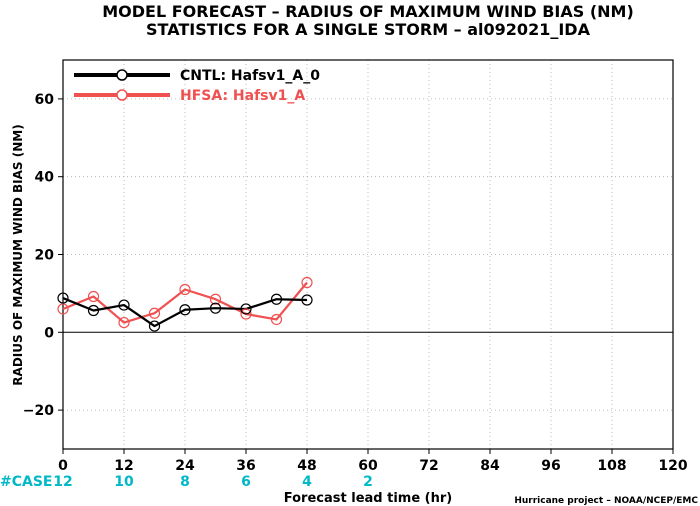 The image size is (700, 506). I want to click on legend-label-1: HFSA: Hafsv1_A, so click(242, 96).